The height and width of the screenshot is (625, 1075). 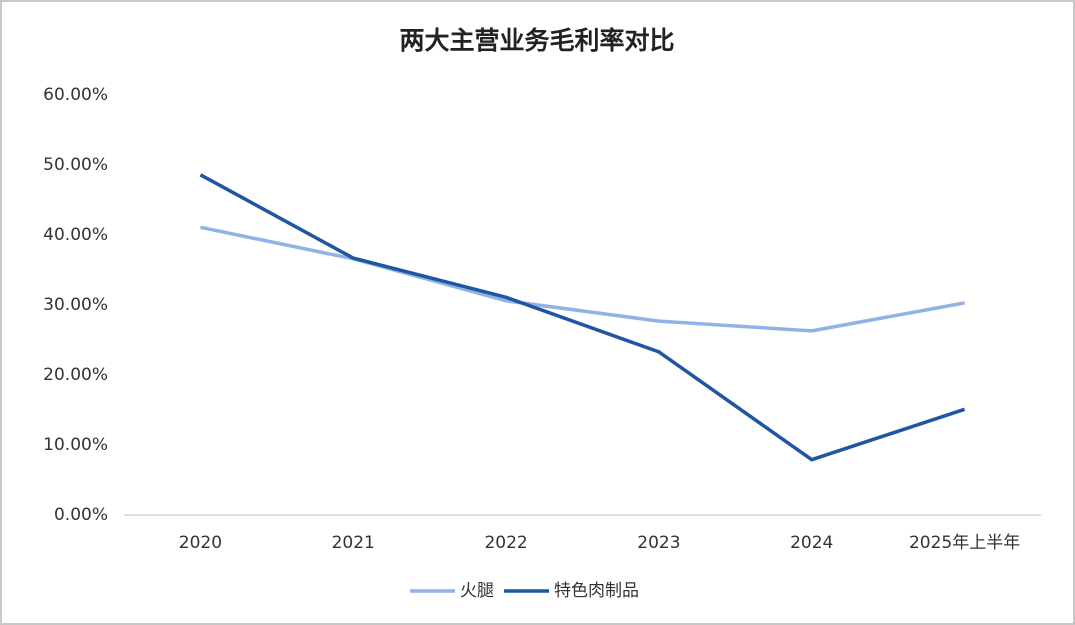 I want to click on y-tick-label: 20.00%, so click(x=75, y=375).